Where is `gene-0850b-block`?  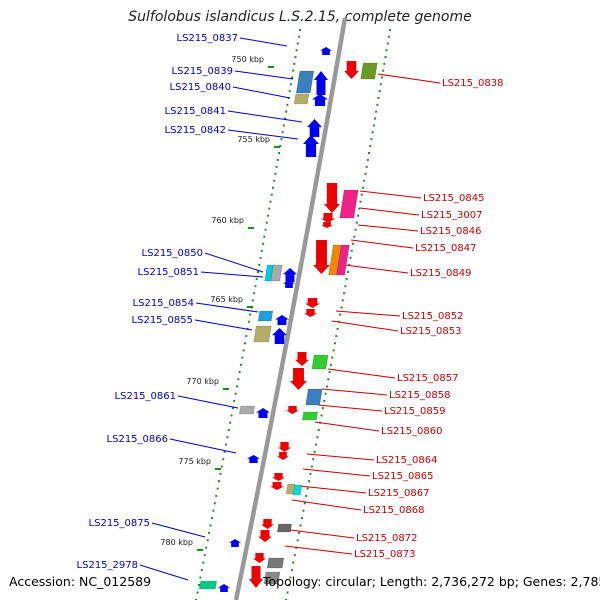 gene-0850b-block is located at coordinates (276, 273).